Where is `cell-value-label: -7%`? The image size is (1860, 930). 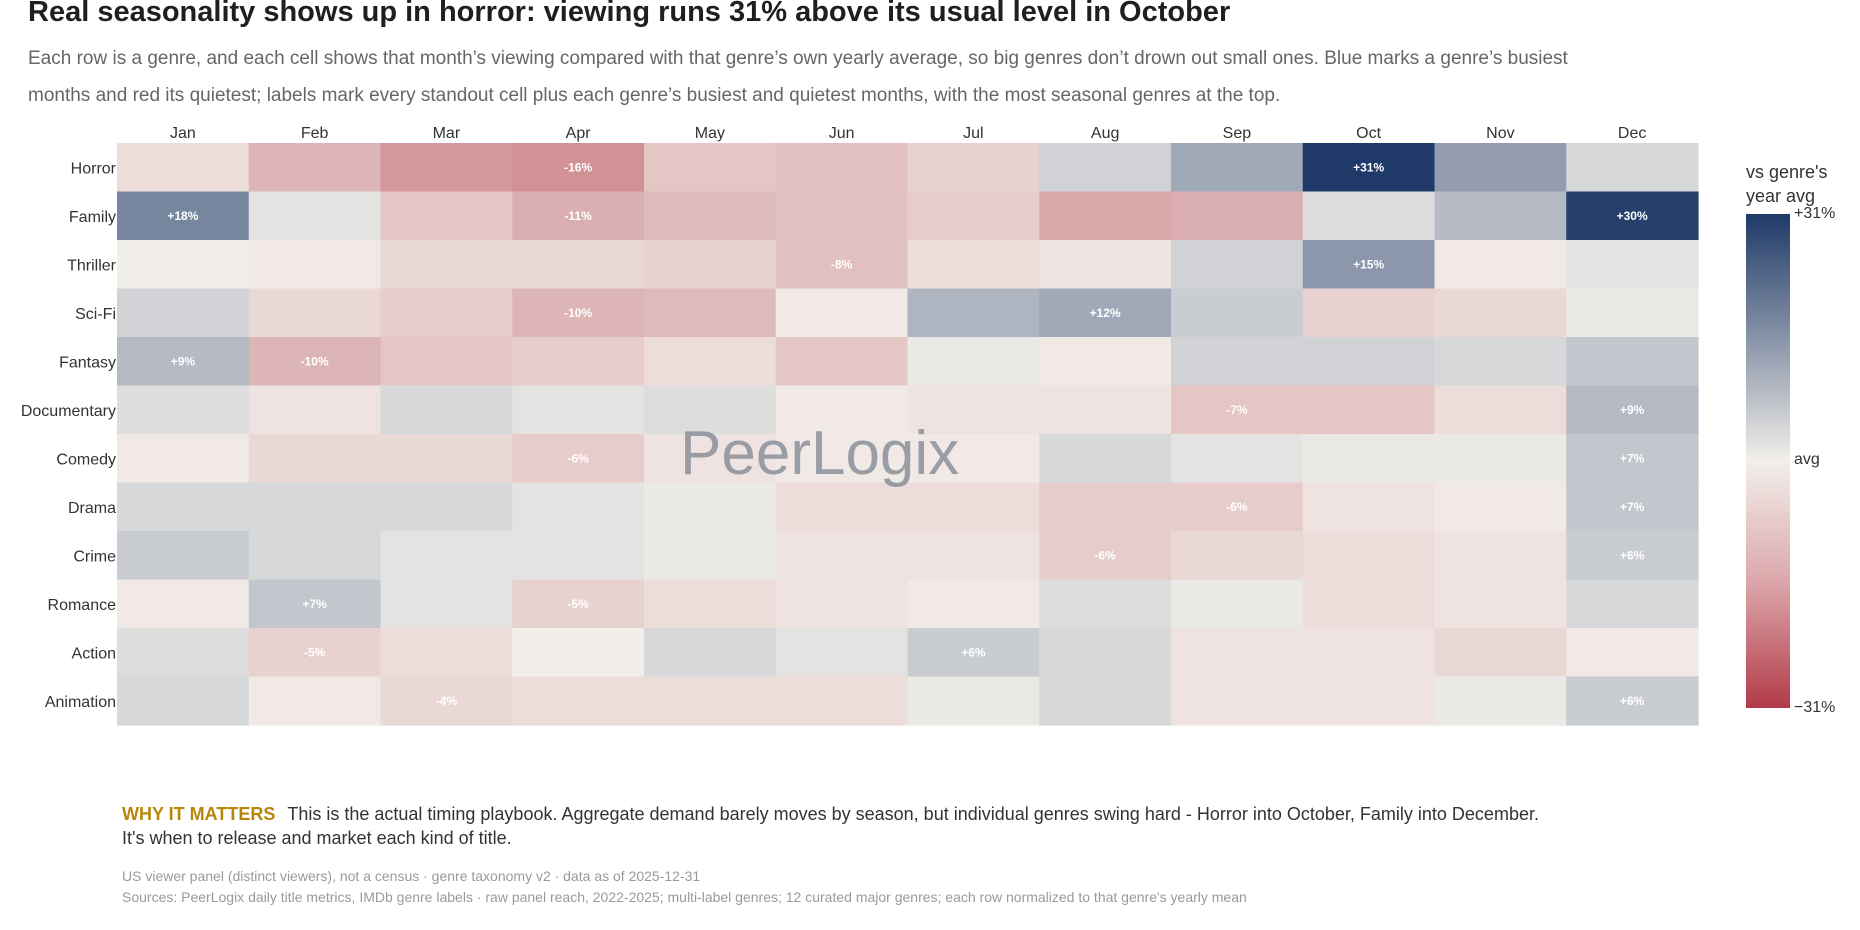
cell-value-label: -7% is located at coordinates (1237, 410).